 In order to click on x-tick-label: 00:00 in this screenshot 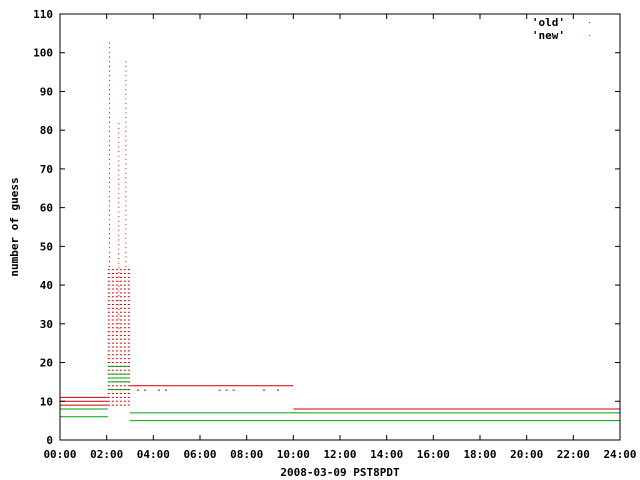, I will do `click(59, 454)`.